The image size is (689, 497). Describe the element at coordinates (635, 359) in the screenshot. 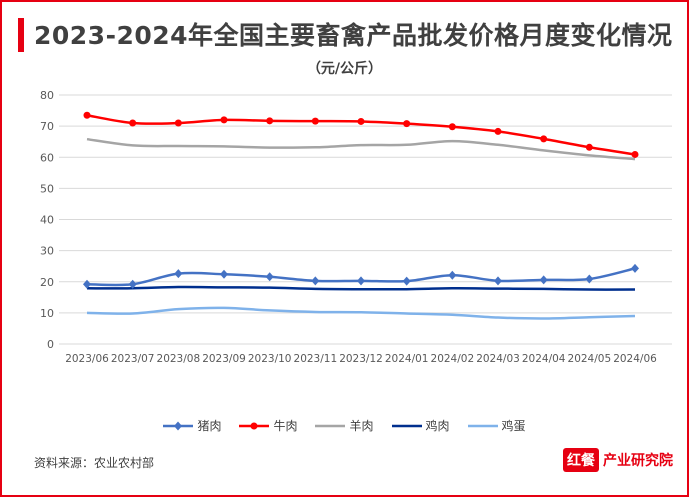

I see `x-tick-label: 2024/06` at that location.